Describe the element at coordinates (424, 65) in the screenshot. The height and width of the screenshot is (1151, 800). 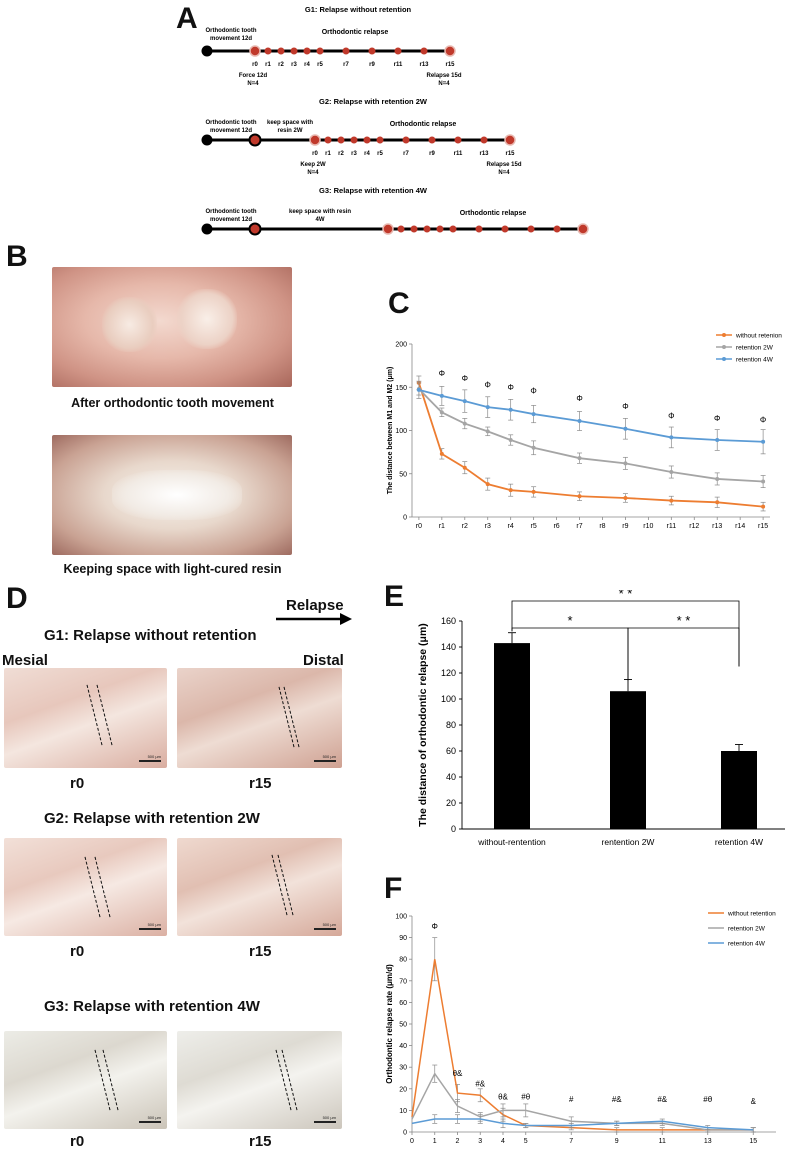
I see `timeline-tick-label: r13` at that location.